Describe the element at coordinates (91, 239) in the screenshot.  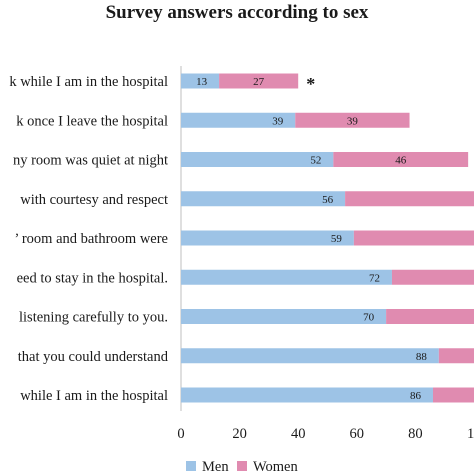
I see `category-label: ’ room and bathroom were` at that location.